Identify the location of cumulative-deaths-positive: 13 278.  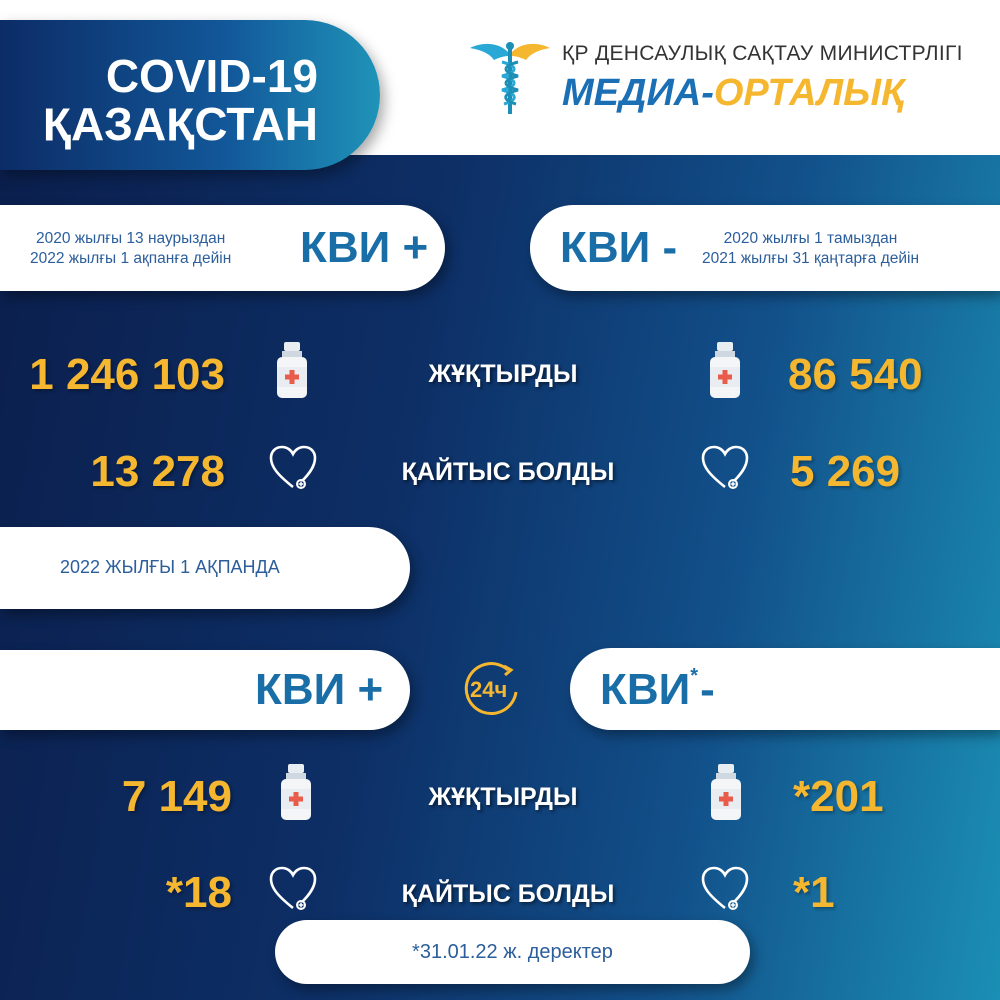
(157, 471).